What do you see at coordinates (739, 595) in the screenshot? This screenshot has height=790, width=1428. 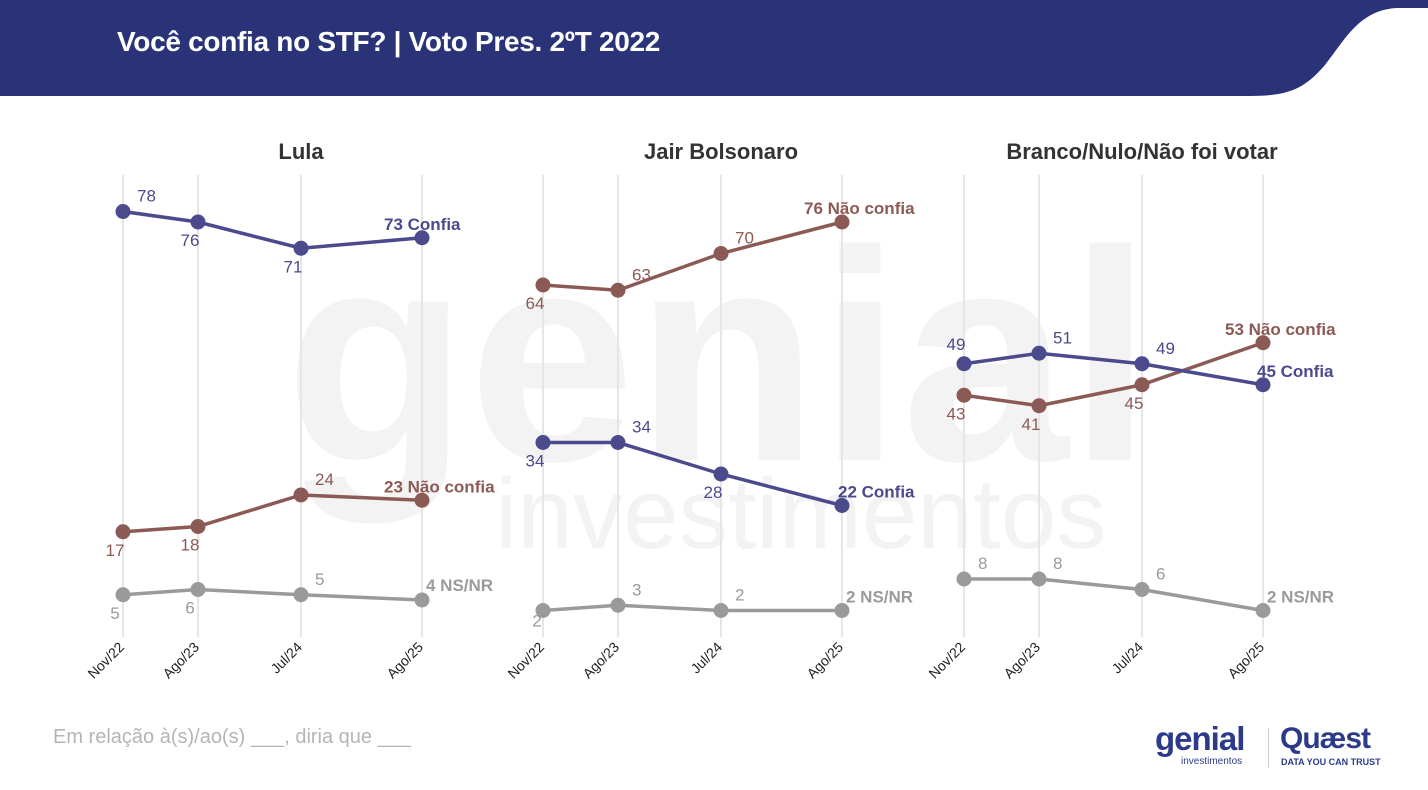 I see `data-label: 2` at bounding box center [739, 595].